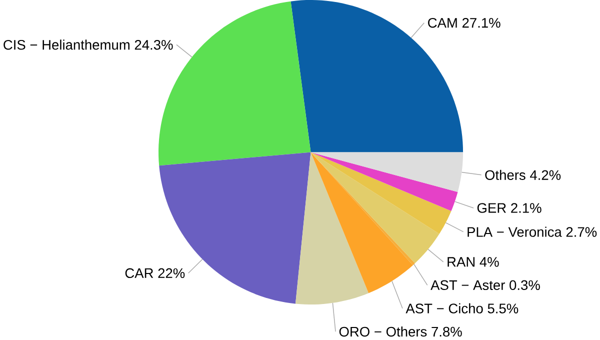 The height and width of the screenshot is (340, 600). What do you see at coordinates (545, 175) in the screenshot?
I see `data-label: 4.2%` at bounding box center [545, 175].